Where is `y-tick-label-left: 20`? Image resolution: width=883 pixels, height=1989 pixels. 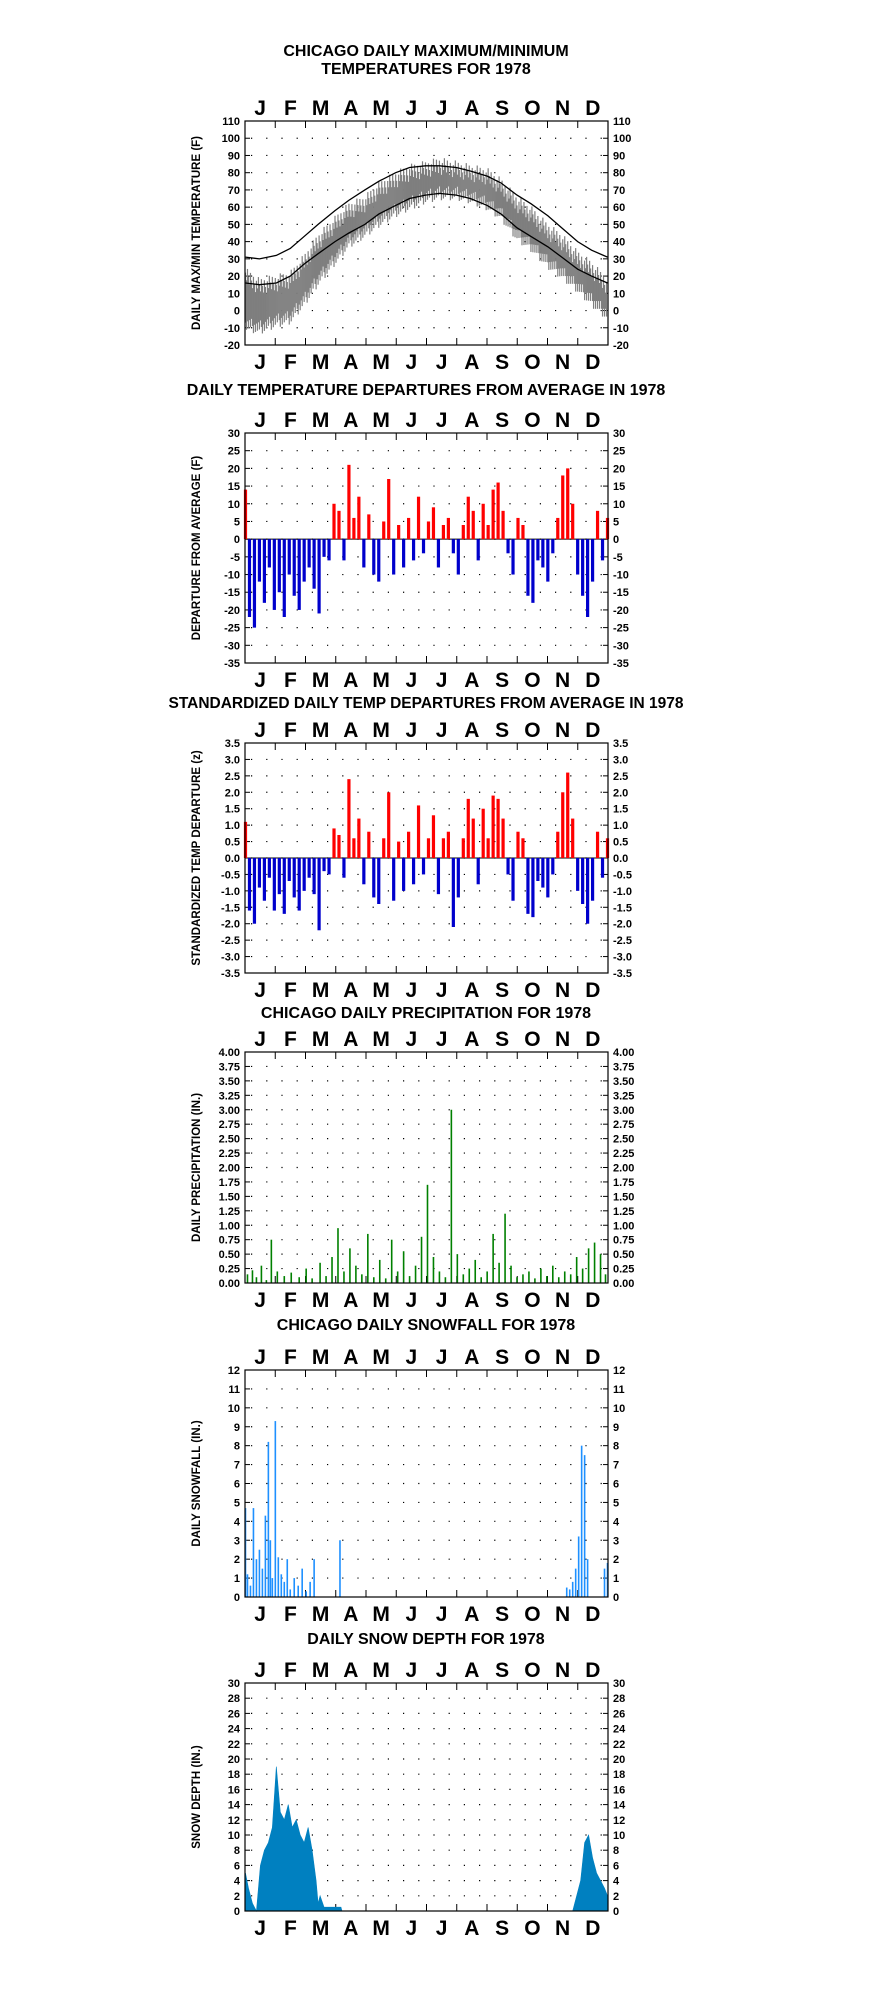 y-tick-label-left: 20 is located at coordinates (234, 1760).